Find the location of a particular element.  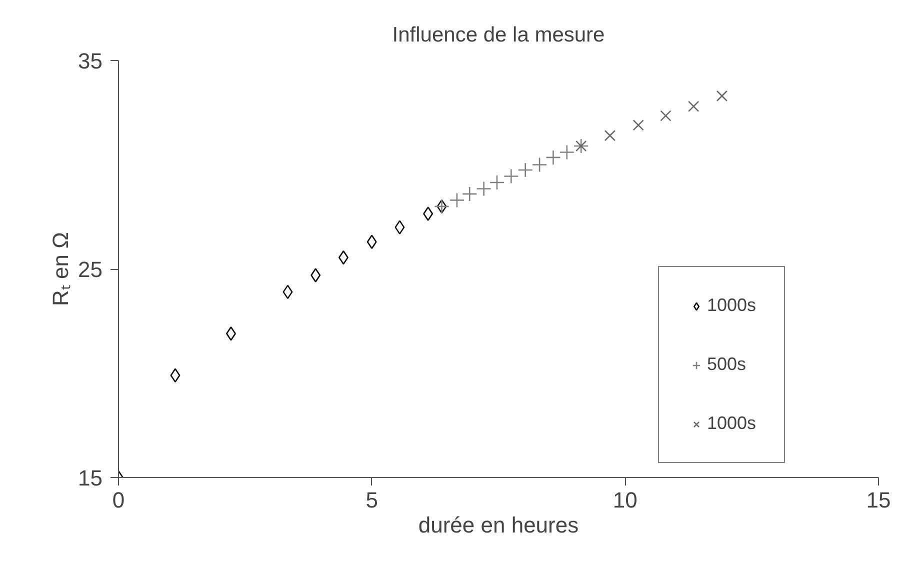

y-tick-label: 35 is located at coordinates (90, 61).